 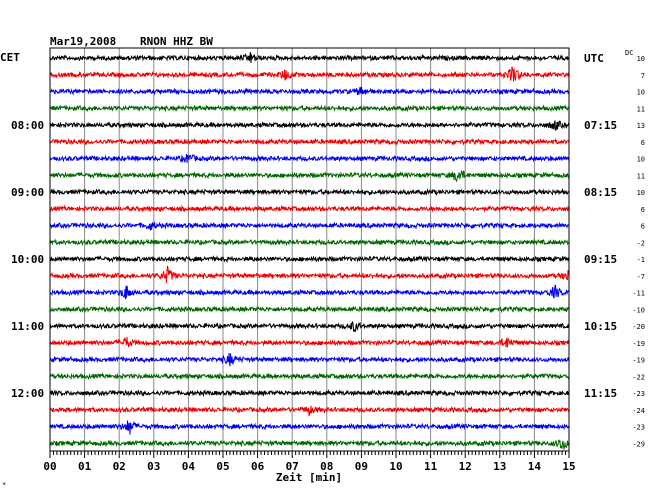 I want to click on left-hour-label: 10:00, so click(x=27, y=259).